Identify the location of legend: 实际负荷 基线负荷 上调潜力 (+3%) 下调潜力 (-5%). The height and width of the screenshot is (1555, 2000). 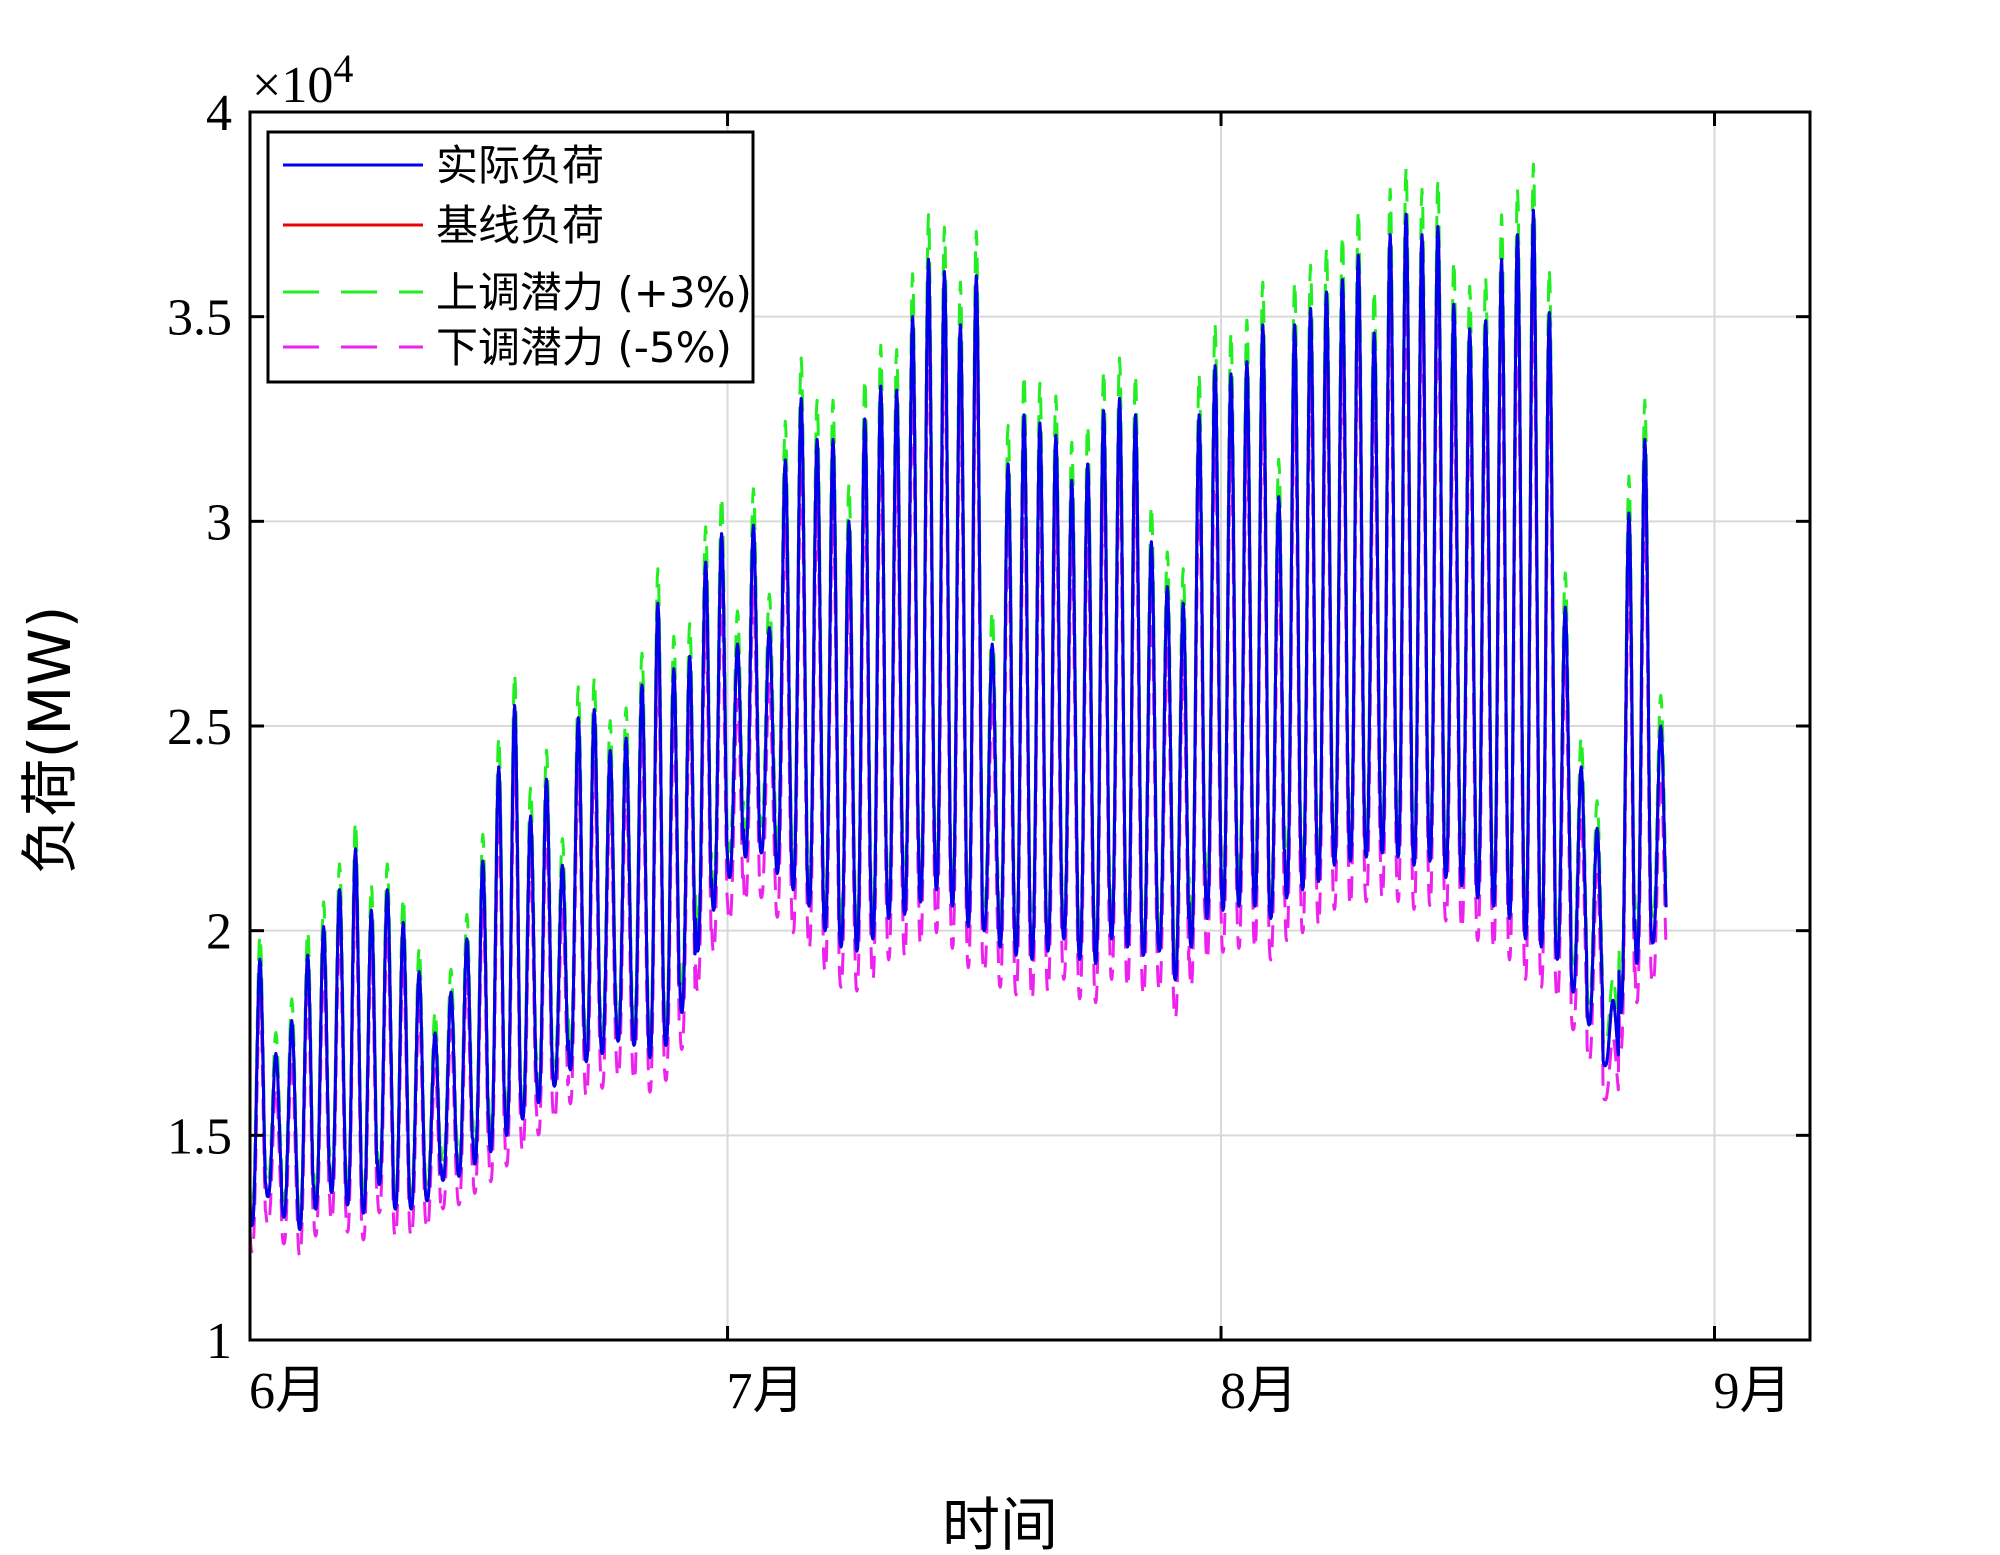
(510, 257).